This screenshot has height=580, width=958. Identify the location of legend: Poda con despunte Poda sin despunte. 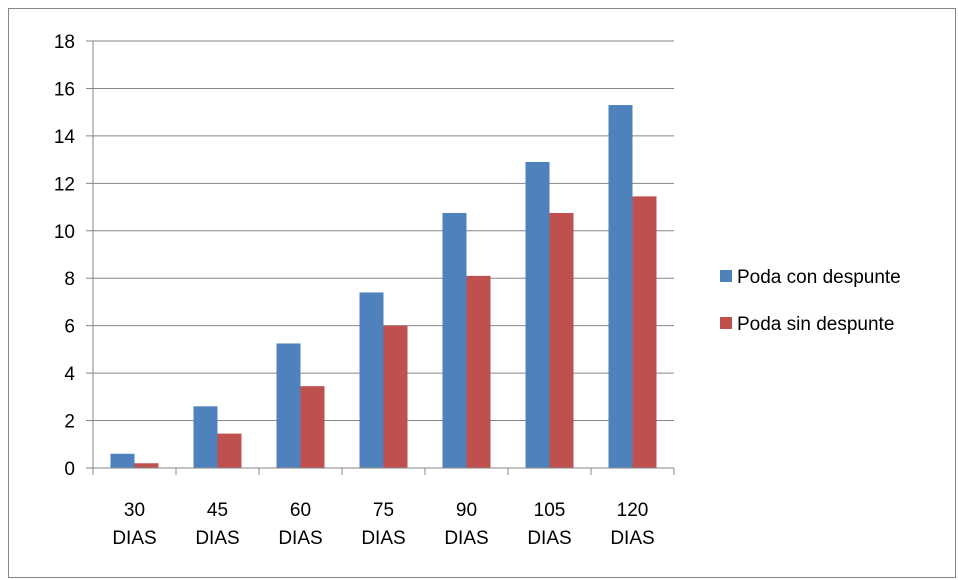
(810, 301).